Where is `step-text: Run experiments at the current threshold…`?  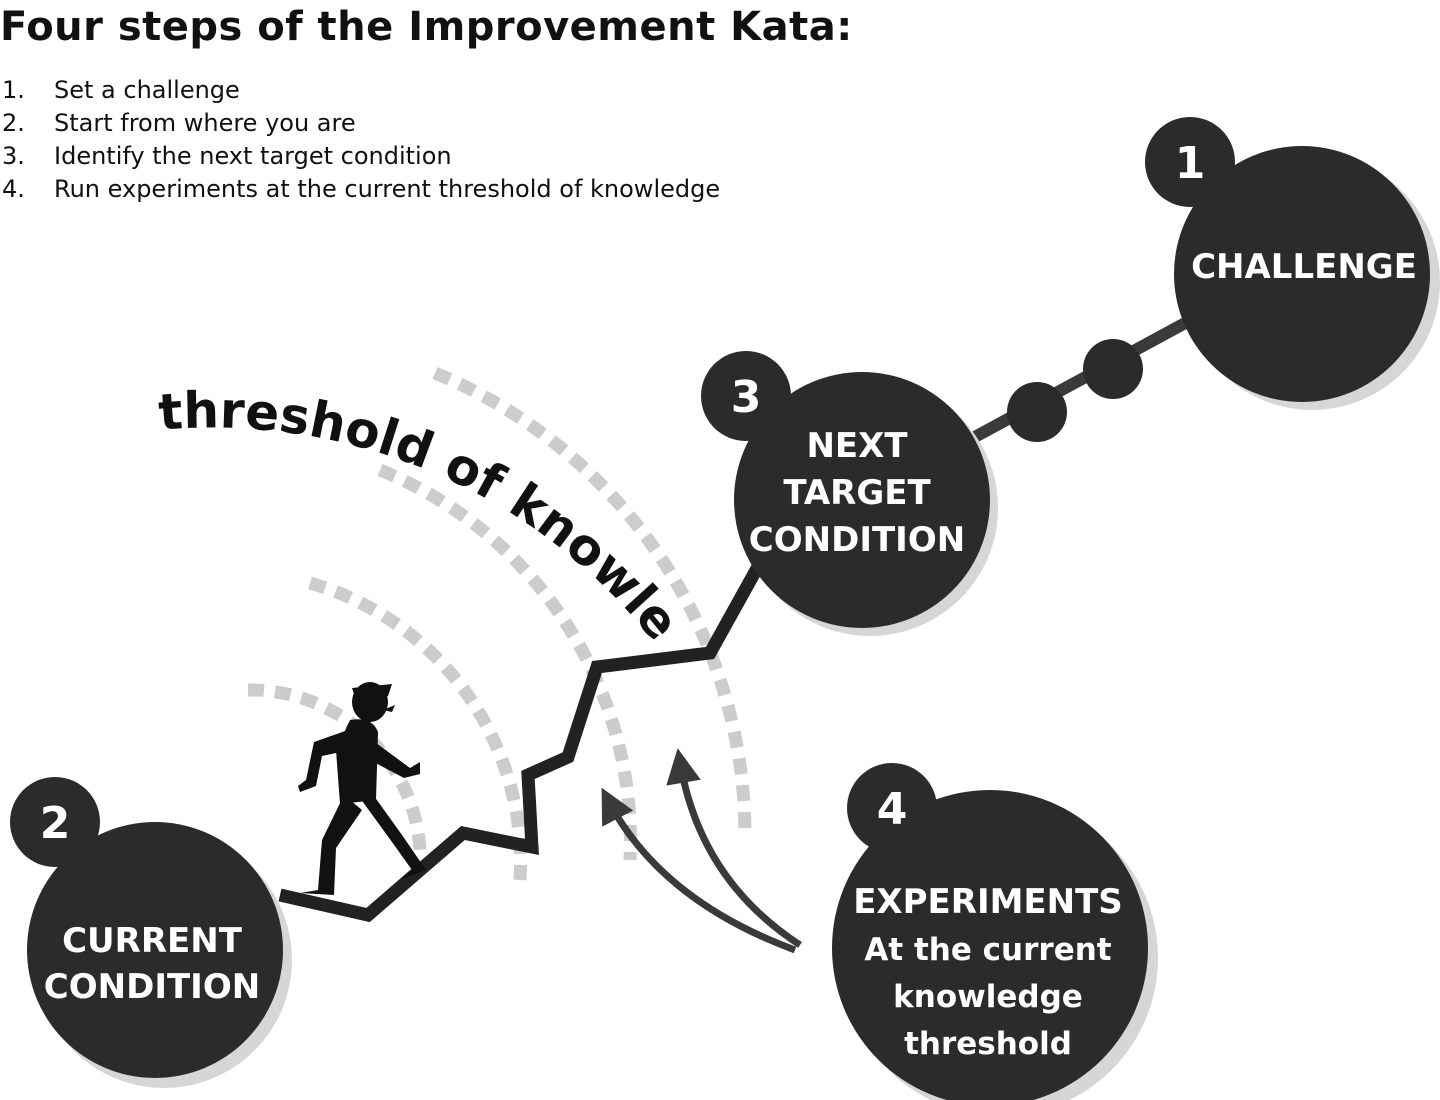 step-text: Run experiments at the current threshold… is located at coordinates (387, 189).